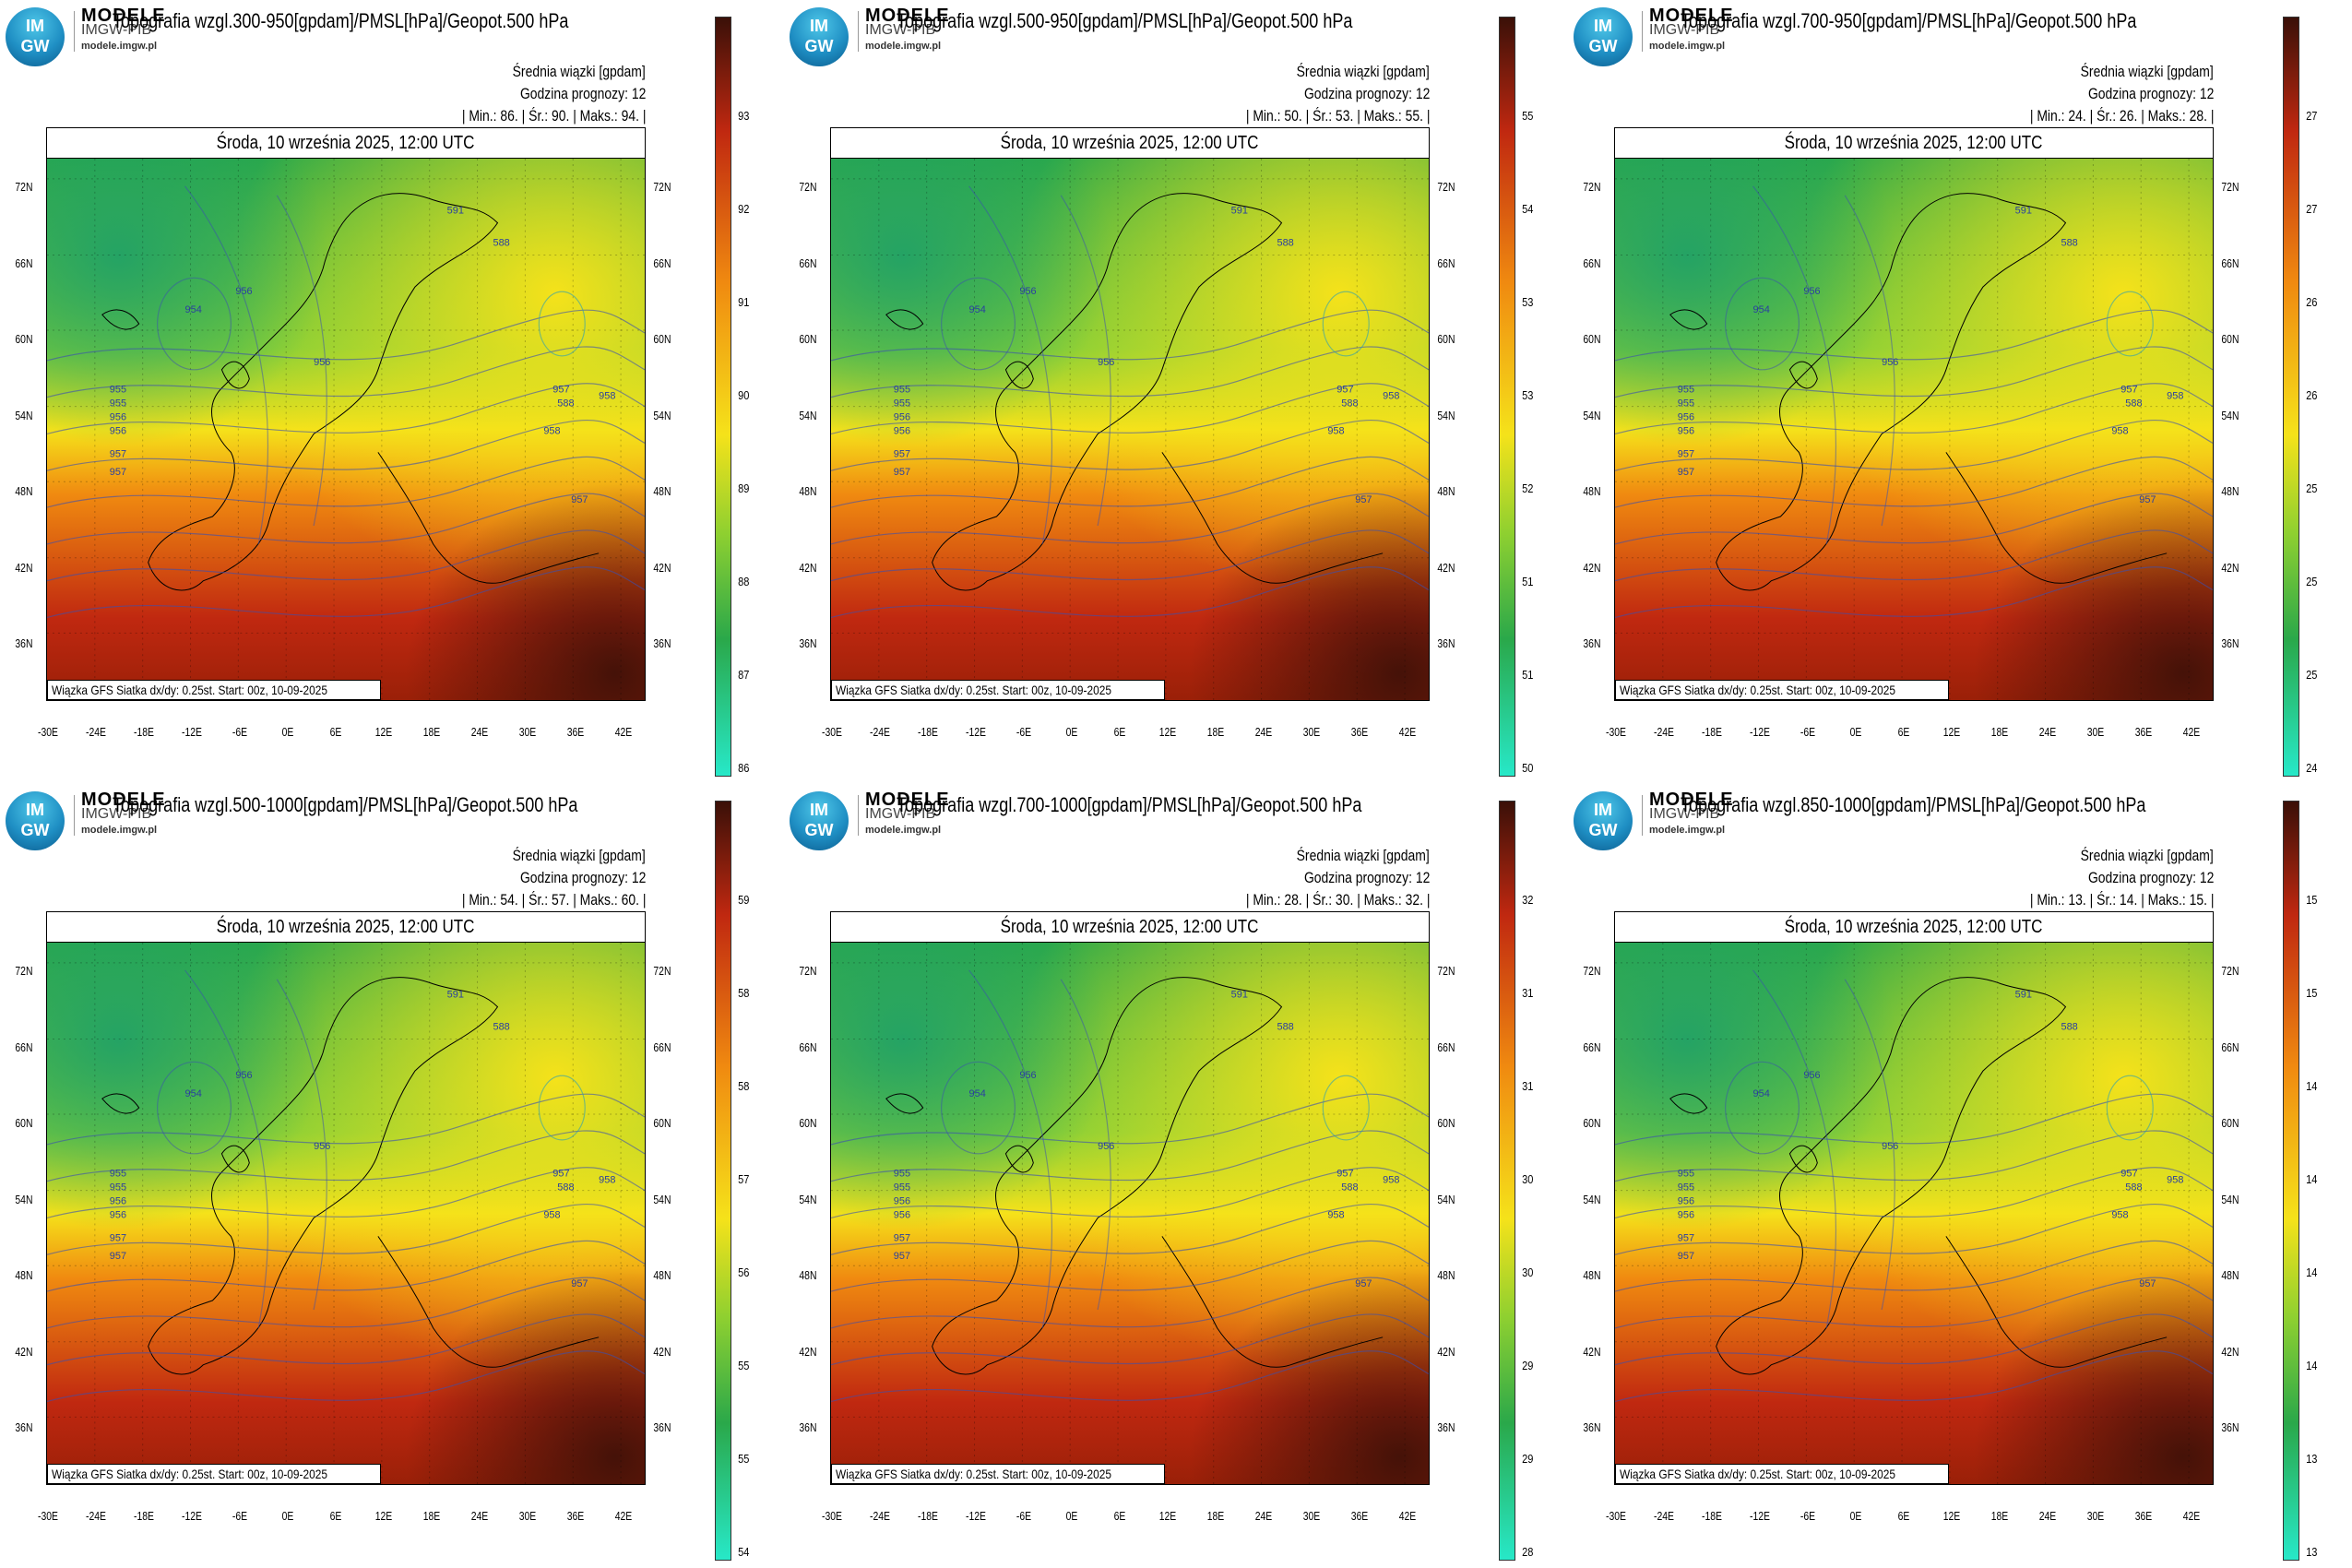  Describe the element at coordinates (2312, 1365) in the screenshot. I see `colorbar-tick: 14` at that location.